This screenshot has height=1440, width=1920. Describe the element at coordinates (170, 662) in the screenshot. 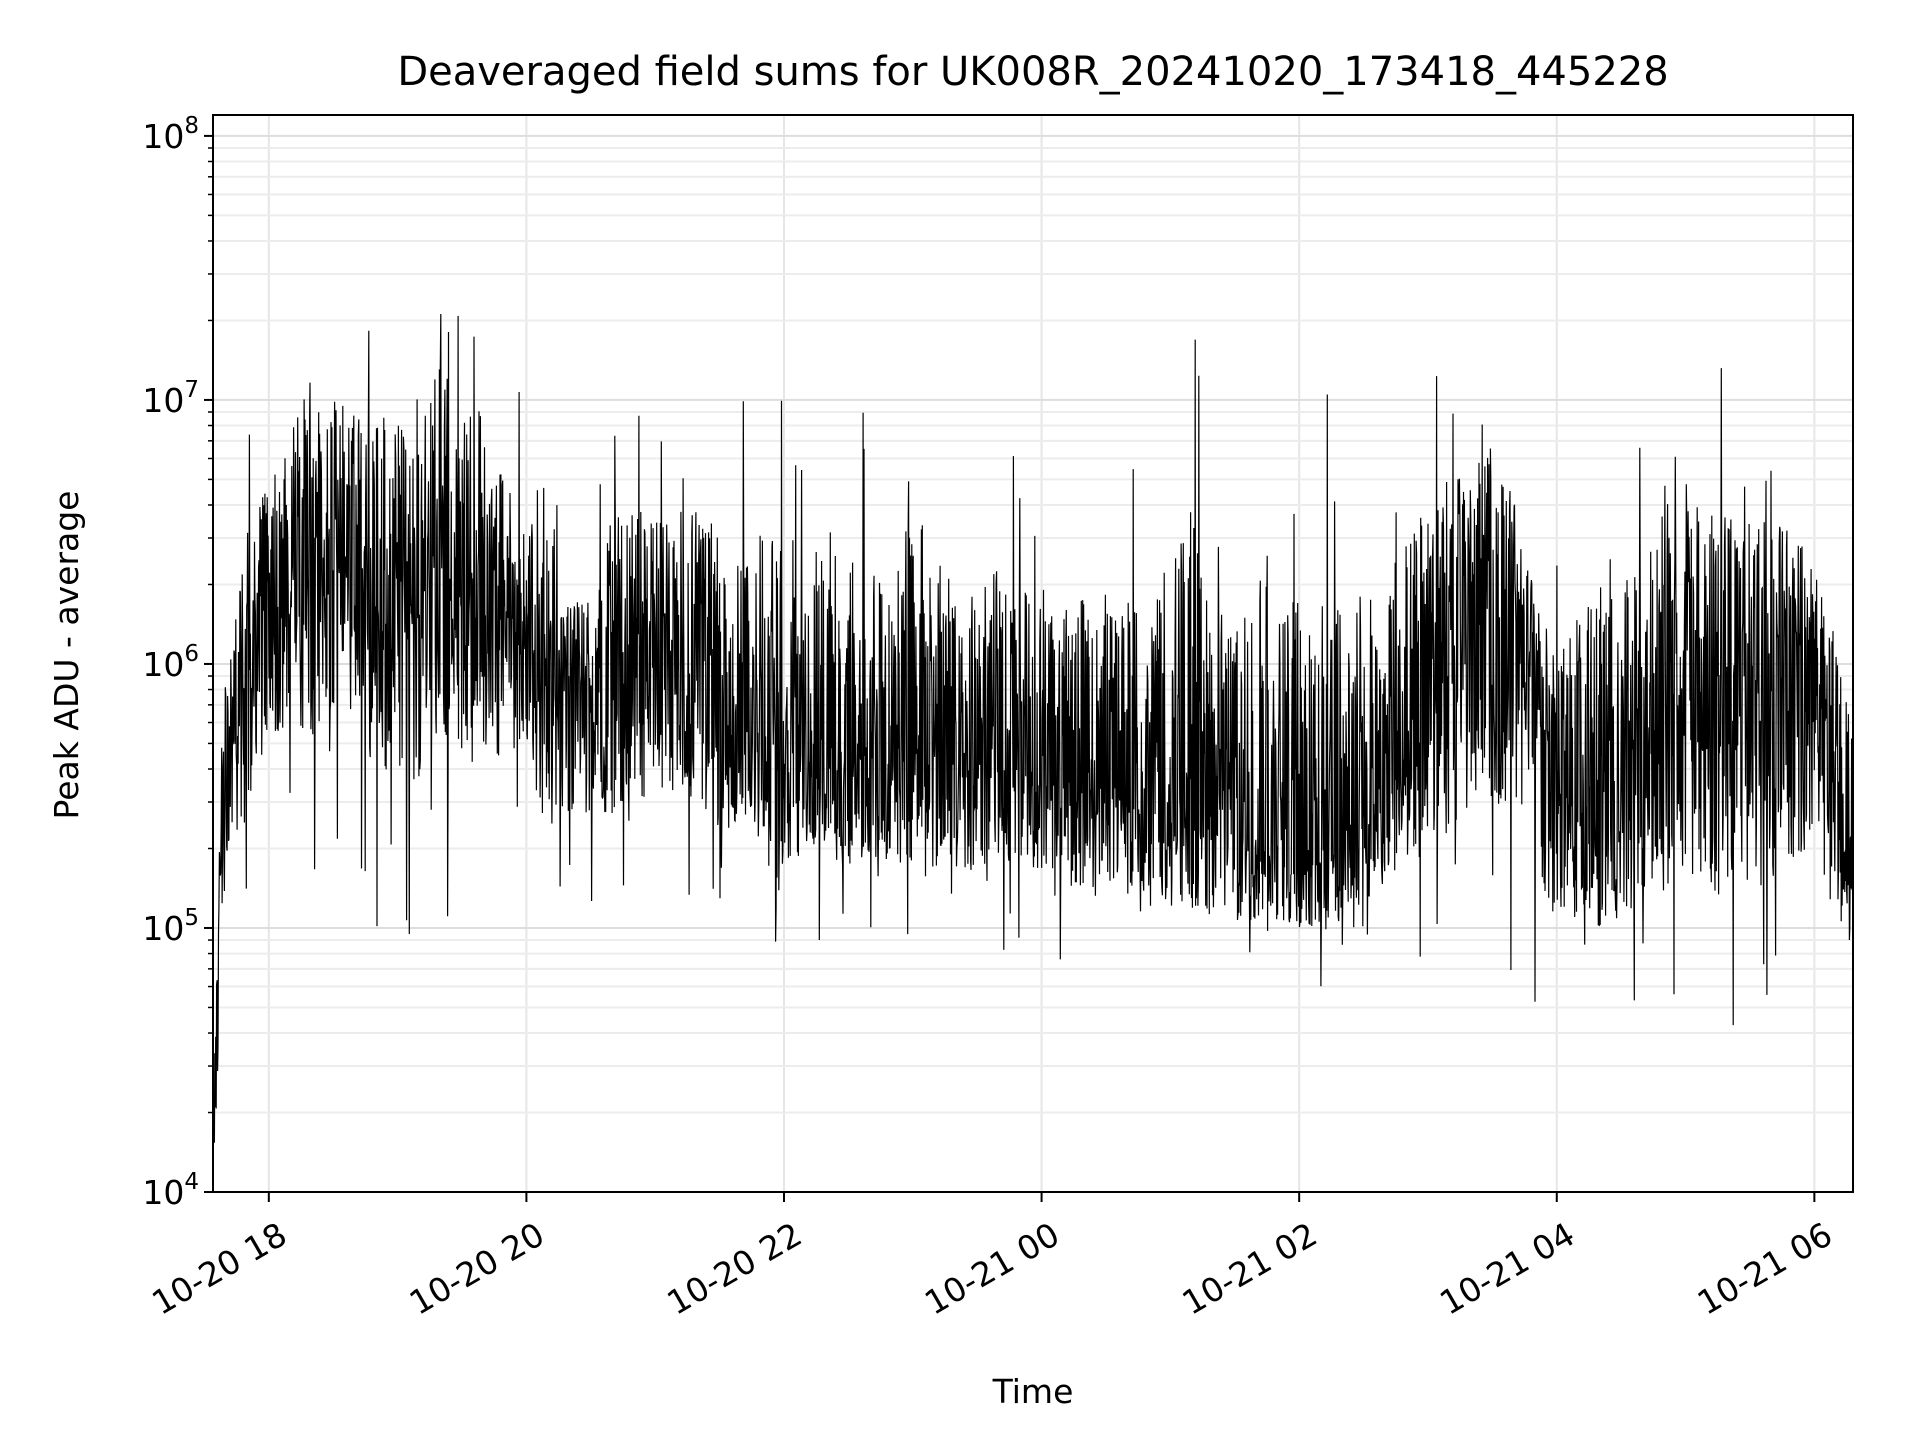

I see `y-tick-label: 106` at that location.